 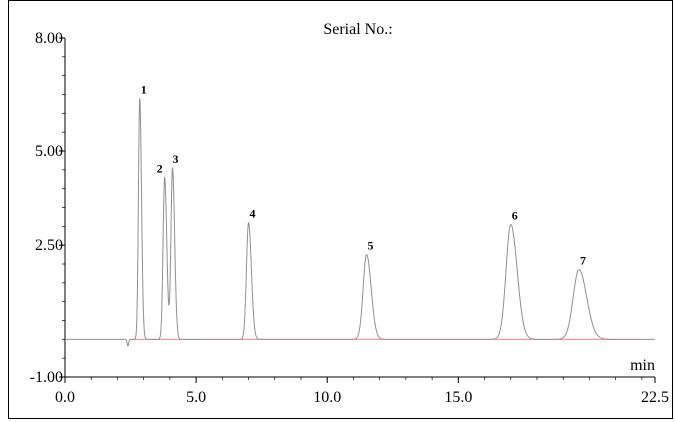 What do you see at coordinates (371, 246) in the screenshot?
I see `peak-label-5: 5` at bounding box center [371, 246].